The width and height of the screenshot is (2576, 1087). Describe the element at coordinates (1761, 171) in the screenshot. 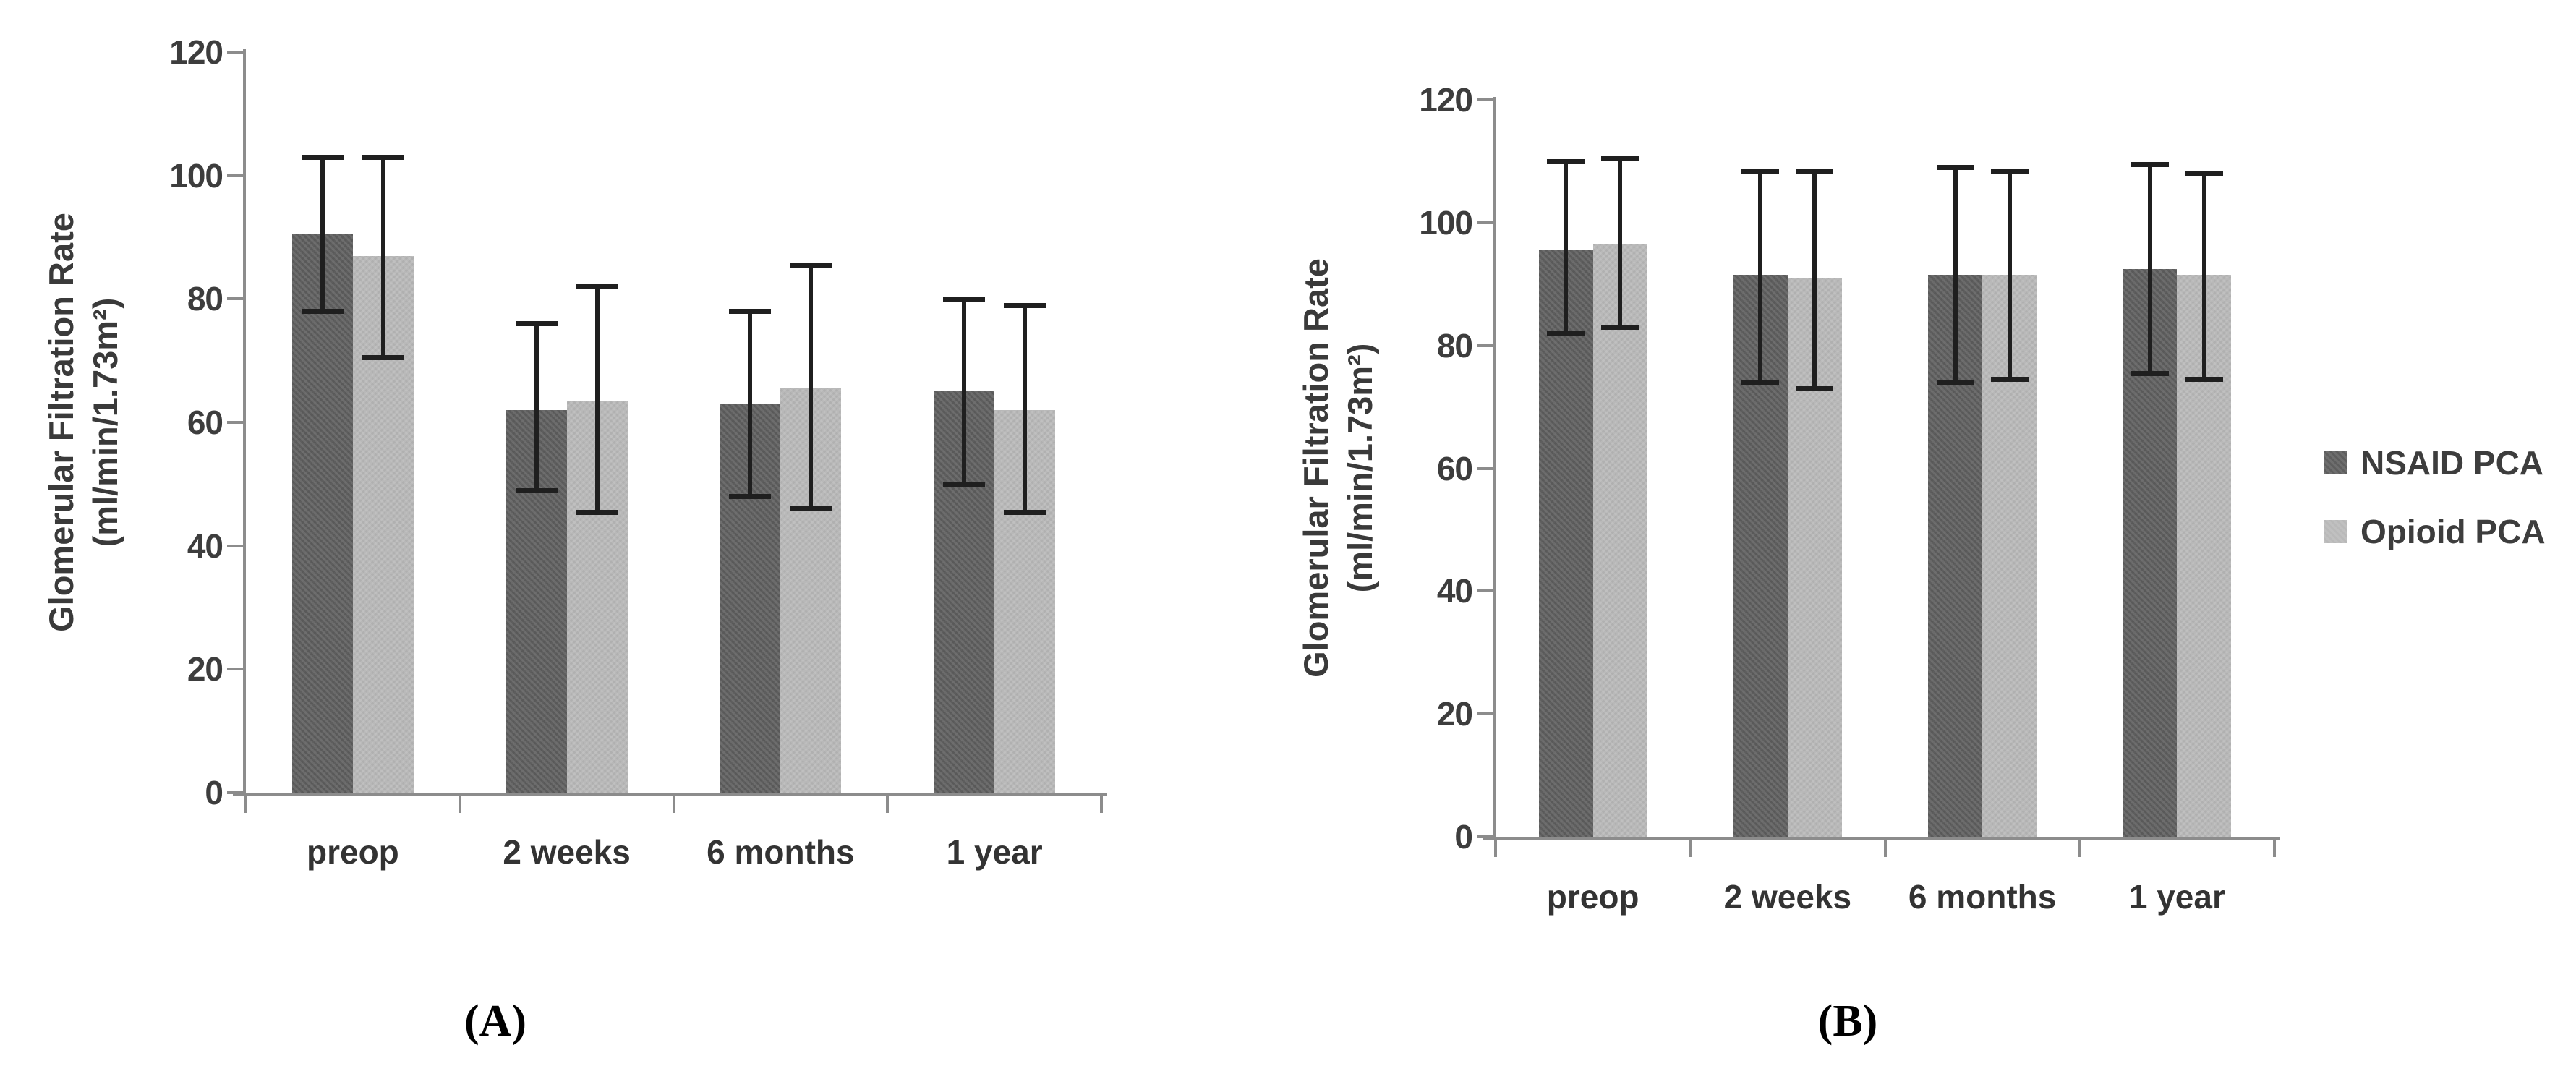

I see `error-bar-B-nsaid-2-weeks-top-cap` at that location.